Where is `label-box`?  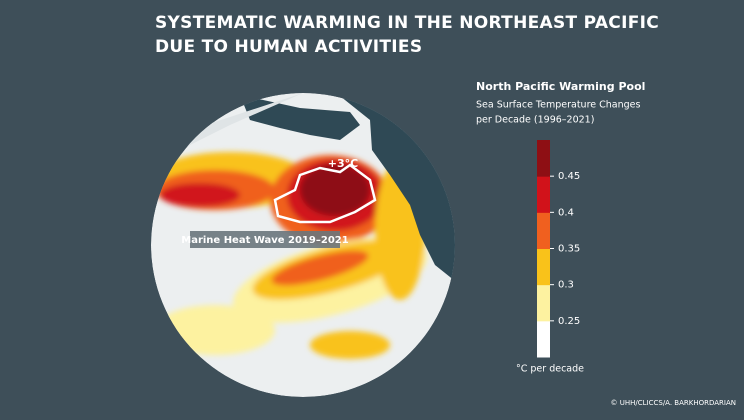
label-box is located at coordinates (265, 239).